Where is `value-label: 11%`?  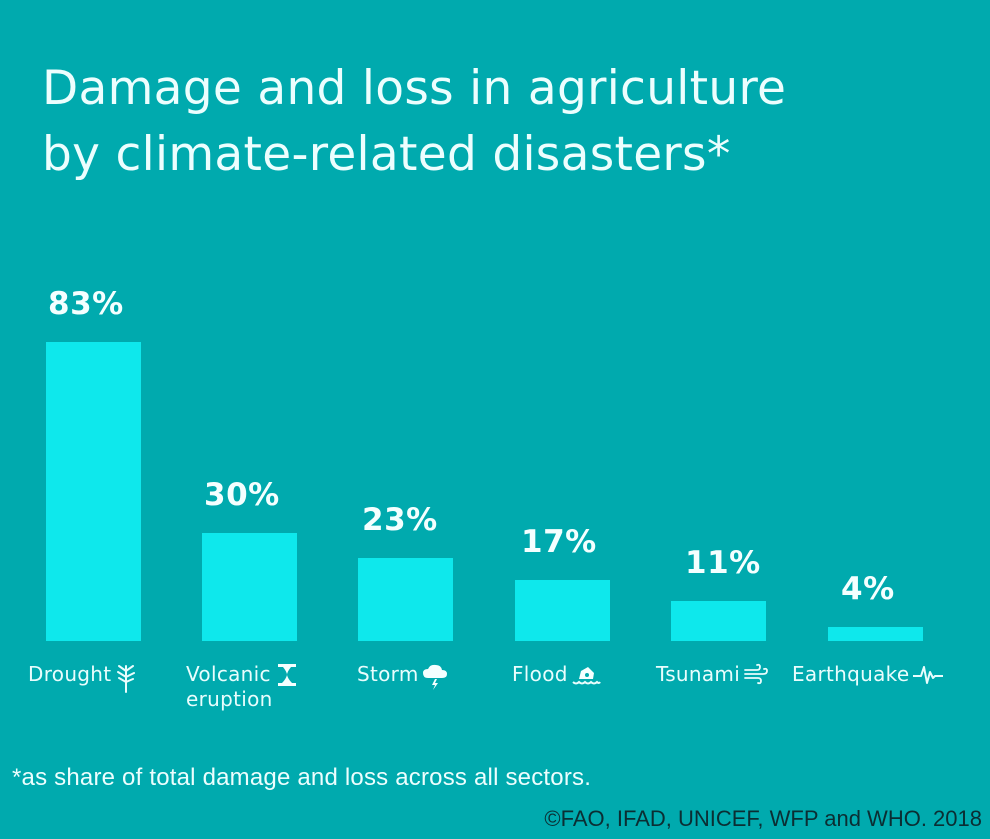
value-label: 11% is located at coordinates (723, 563).